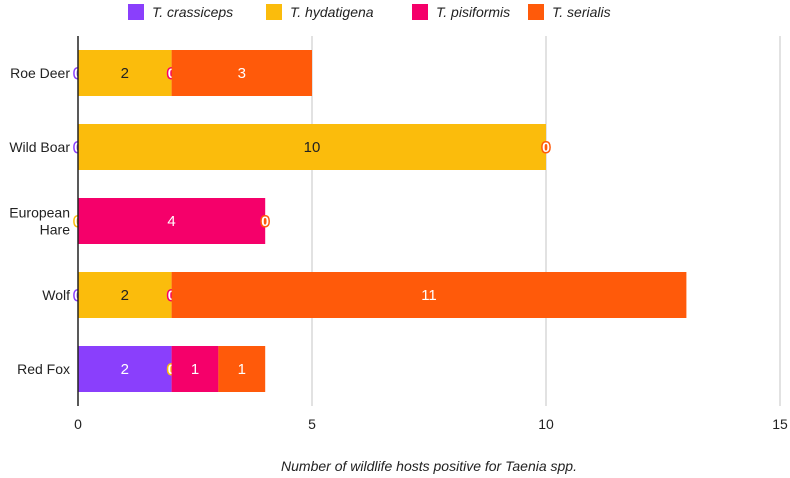 The width and height of the screenshot is (790, 478). I want to click on data-label-red-fox-t-pisiformis: 1, so click(195, 369).